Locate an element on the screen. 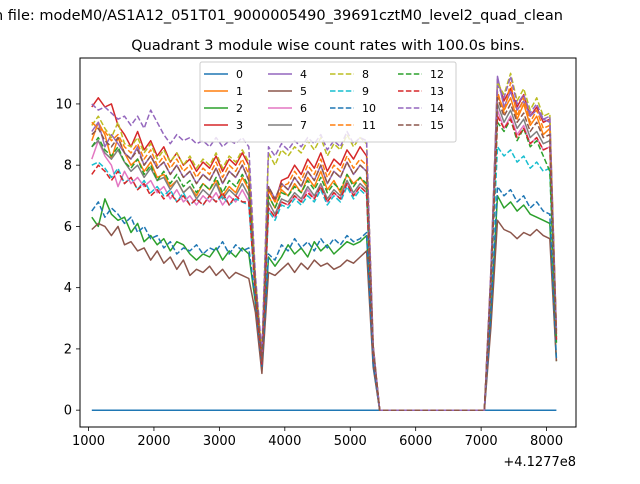 This screenshot has height=484, width=640. legend-label-7: 7 is located at coordinates (303, 125).